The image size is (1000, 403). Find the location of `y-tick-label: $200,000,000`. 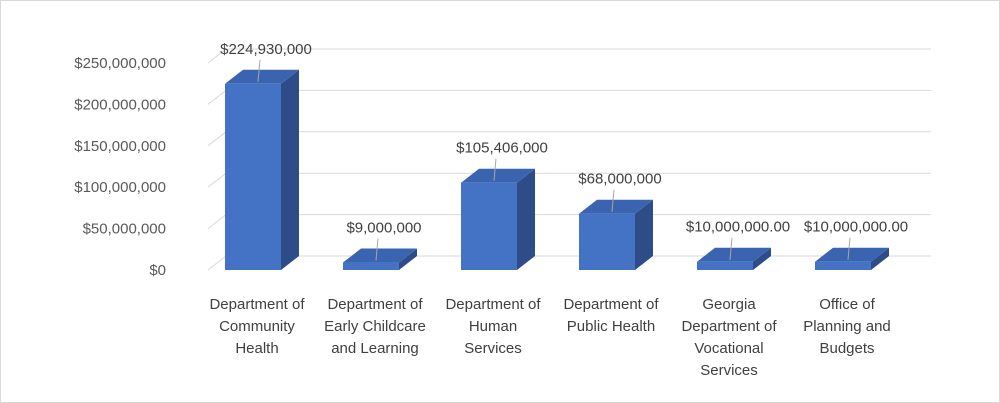

y-tick-label: $200,000,000 is located at coordinates (120, 104).